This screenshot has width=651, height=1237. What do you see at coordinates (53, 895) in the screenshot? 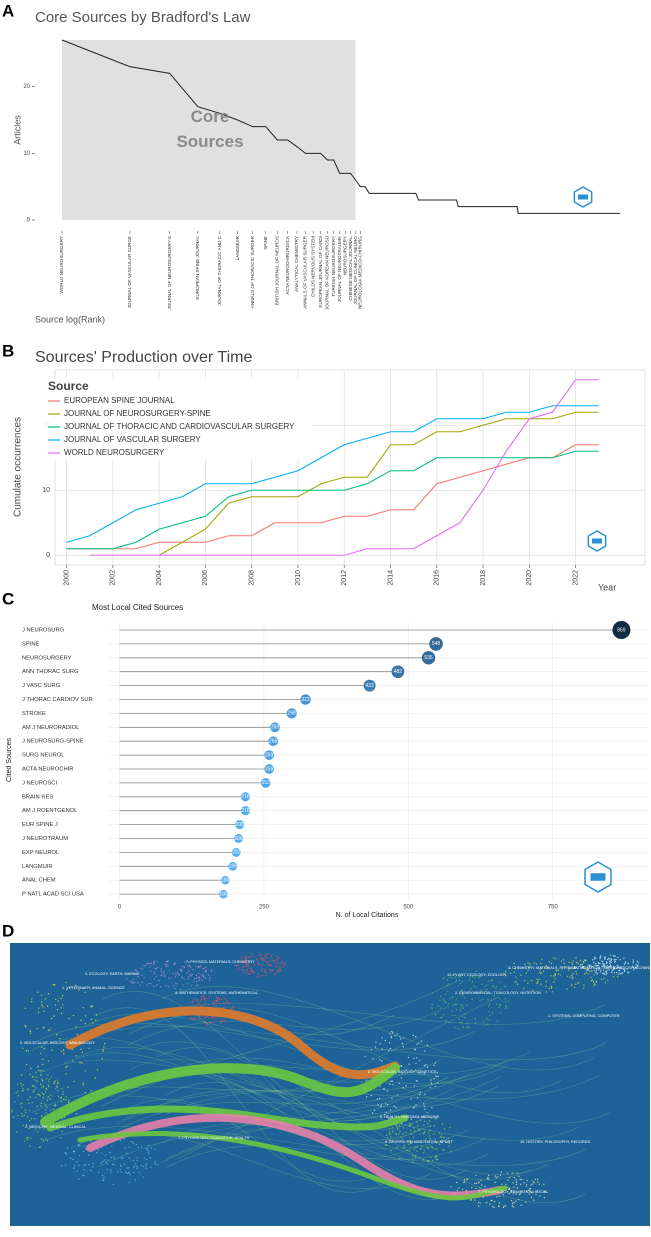
I see `y-tick-label: P NATL ACAD SCI USA` at bounding box center [53, 895].